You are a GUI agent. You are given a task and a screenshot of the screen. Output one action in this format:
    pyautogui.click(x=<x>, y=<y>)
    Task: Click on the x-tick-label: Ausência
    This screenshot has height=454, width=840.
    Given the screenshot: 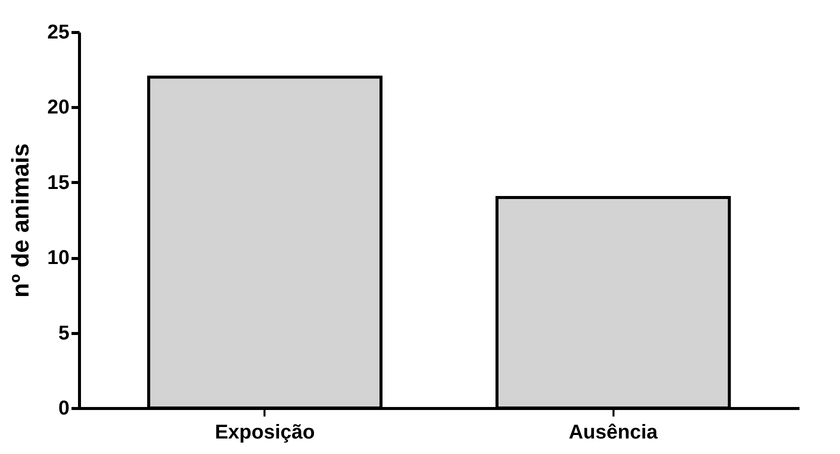 What is the action you would take?
    pyautogui.click(x=613, y=433)
    